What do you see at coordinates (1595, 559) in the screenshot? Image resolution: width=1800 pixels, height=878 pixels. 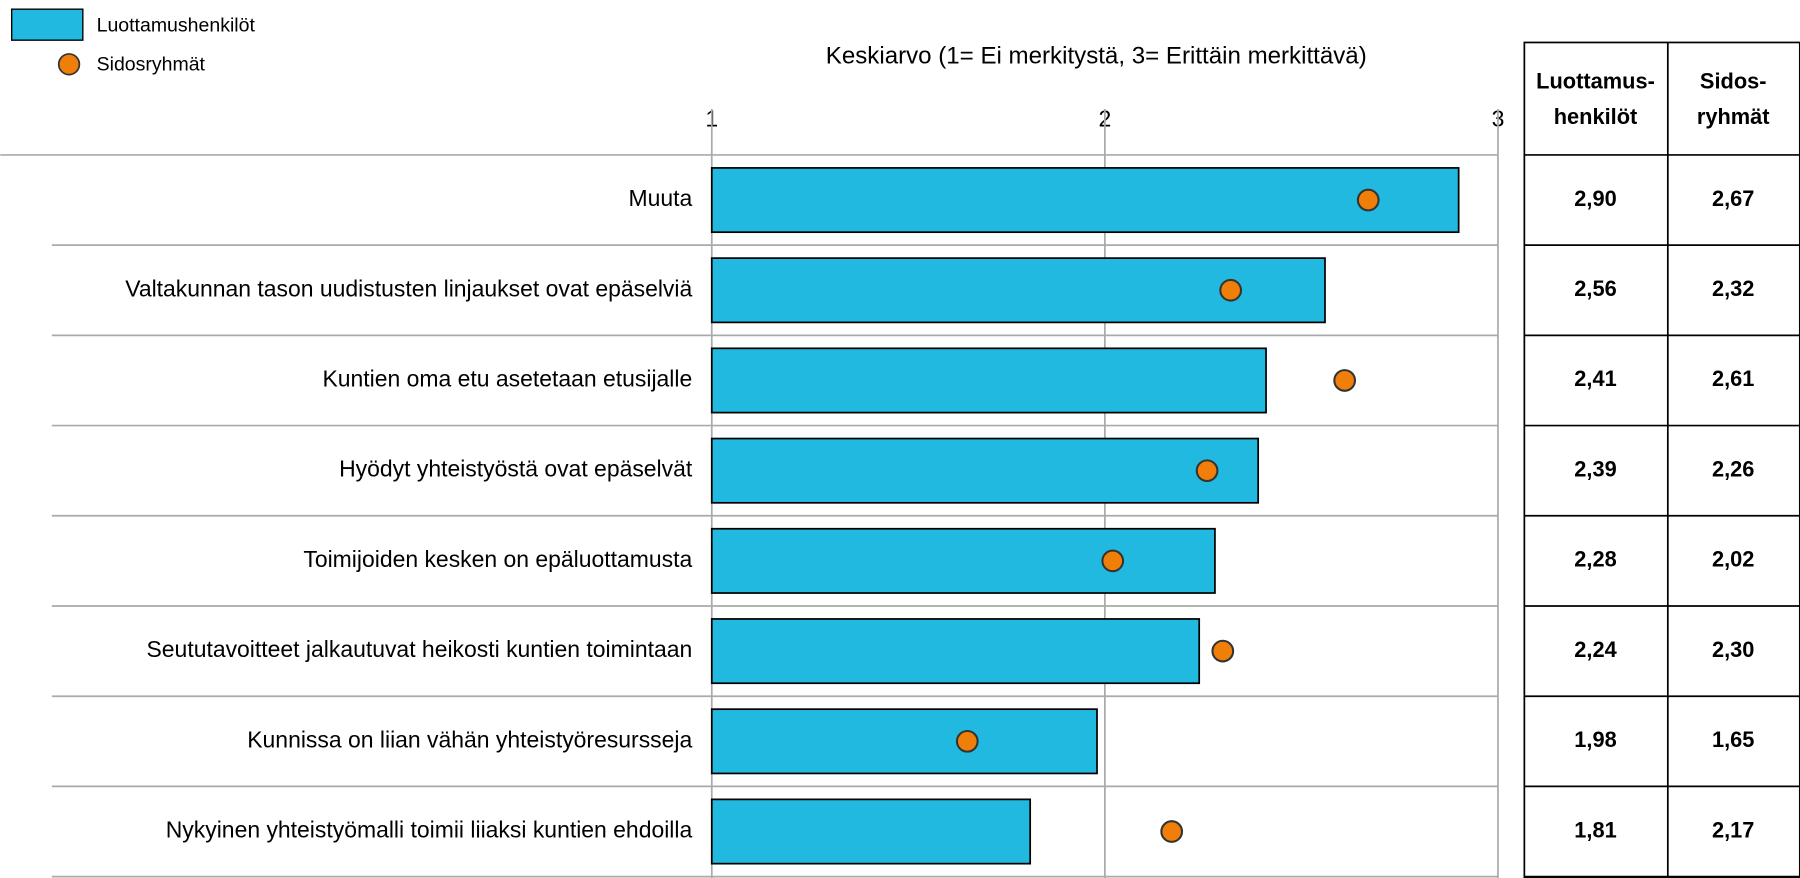 I see `table-cell: 2,28` at bounding box center [1595, 559].